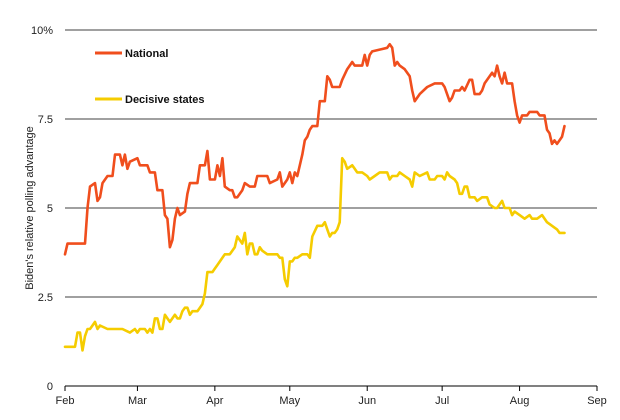 Image resolution: width=620 pixels, height=420 pixels. Describe the element at coordinates (597, 401) in the screenshot. I see `x-tick-label: Sep` at that location.